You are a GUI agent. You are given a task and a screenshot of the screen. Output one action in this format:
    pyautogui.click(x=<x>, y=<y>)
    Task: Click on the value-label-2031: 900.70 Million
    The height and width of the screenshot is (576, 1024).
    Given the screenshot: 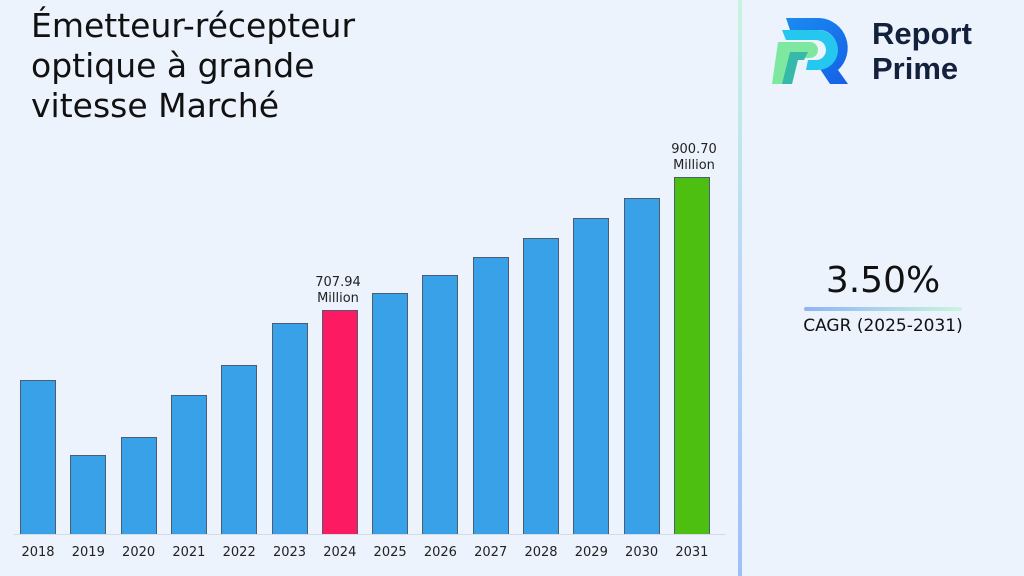 What is the action you would take?
    pyautogui.click(x=694, y=158)
    